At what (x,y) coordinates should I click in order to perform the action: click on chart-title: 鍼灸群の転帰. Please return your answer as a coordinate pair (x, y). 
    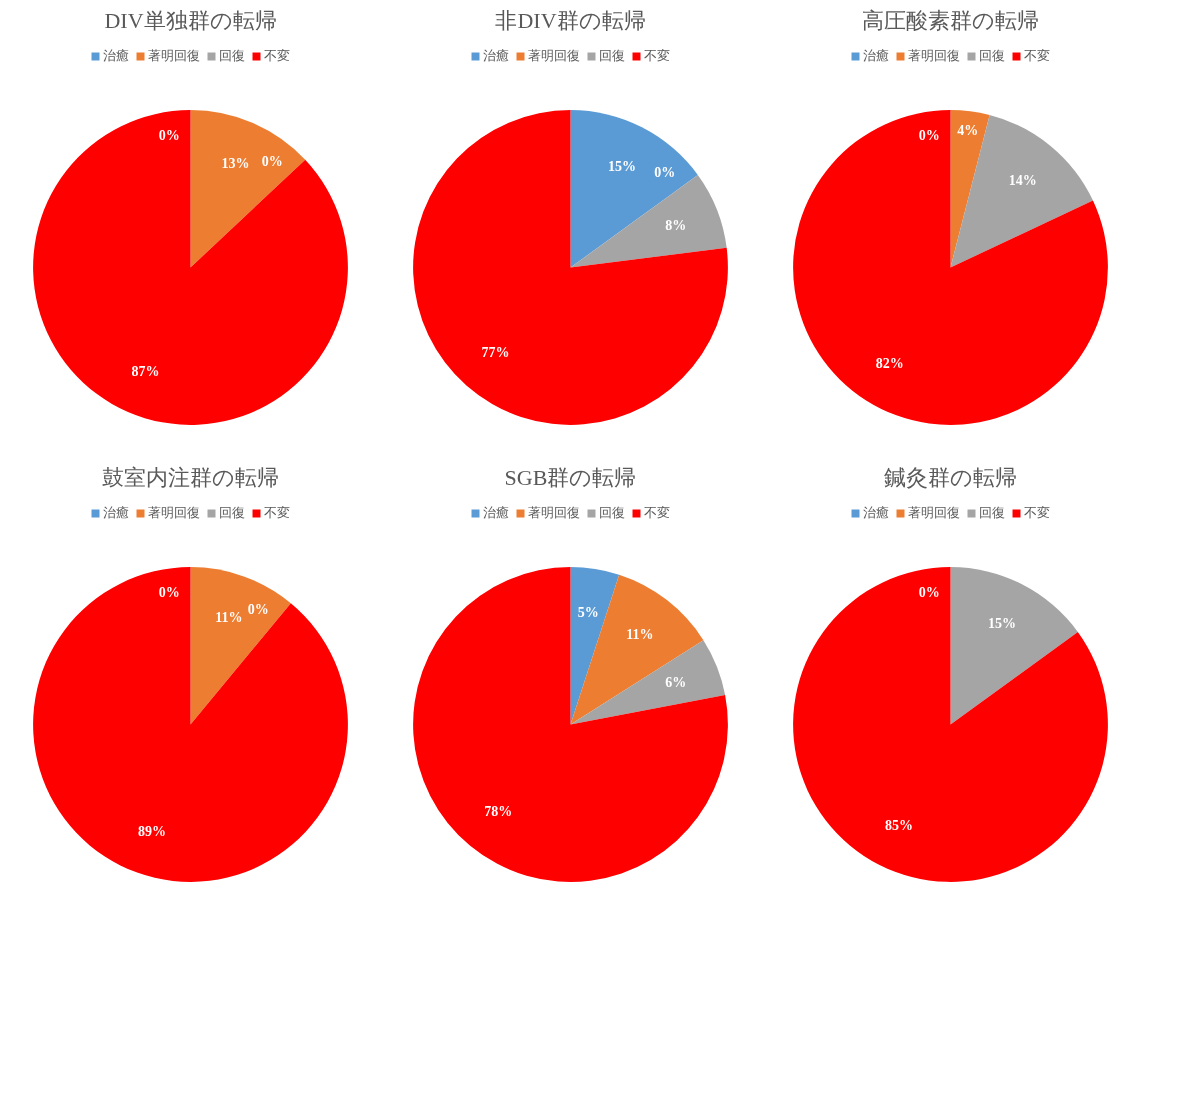
    Looking at the image, I should click on (950, 477).